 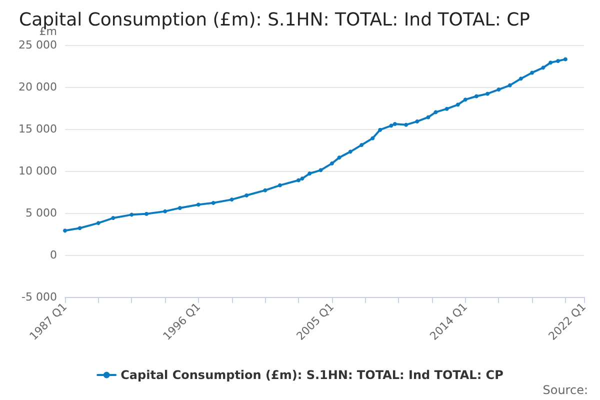 I want to click on y-tick-label: -5 000, so click(x=39, y=297).